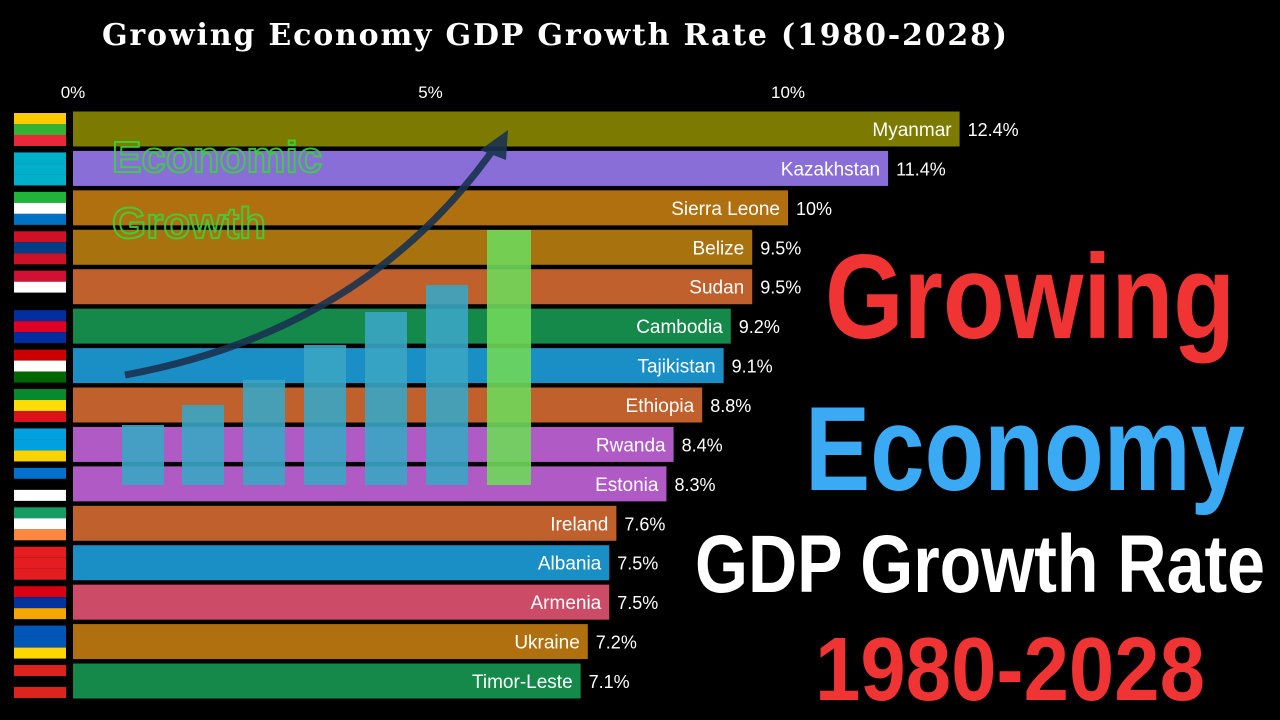  I want to click on category-label: Albania, so click(570, 564).